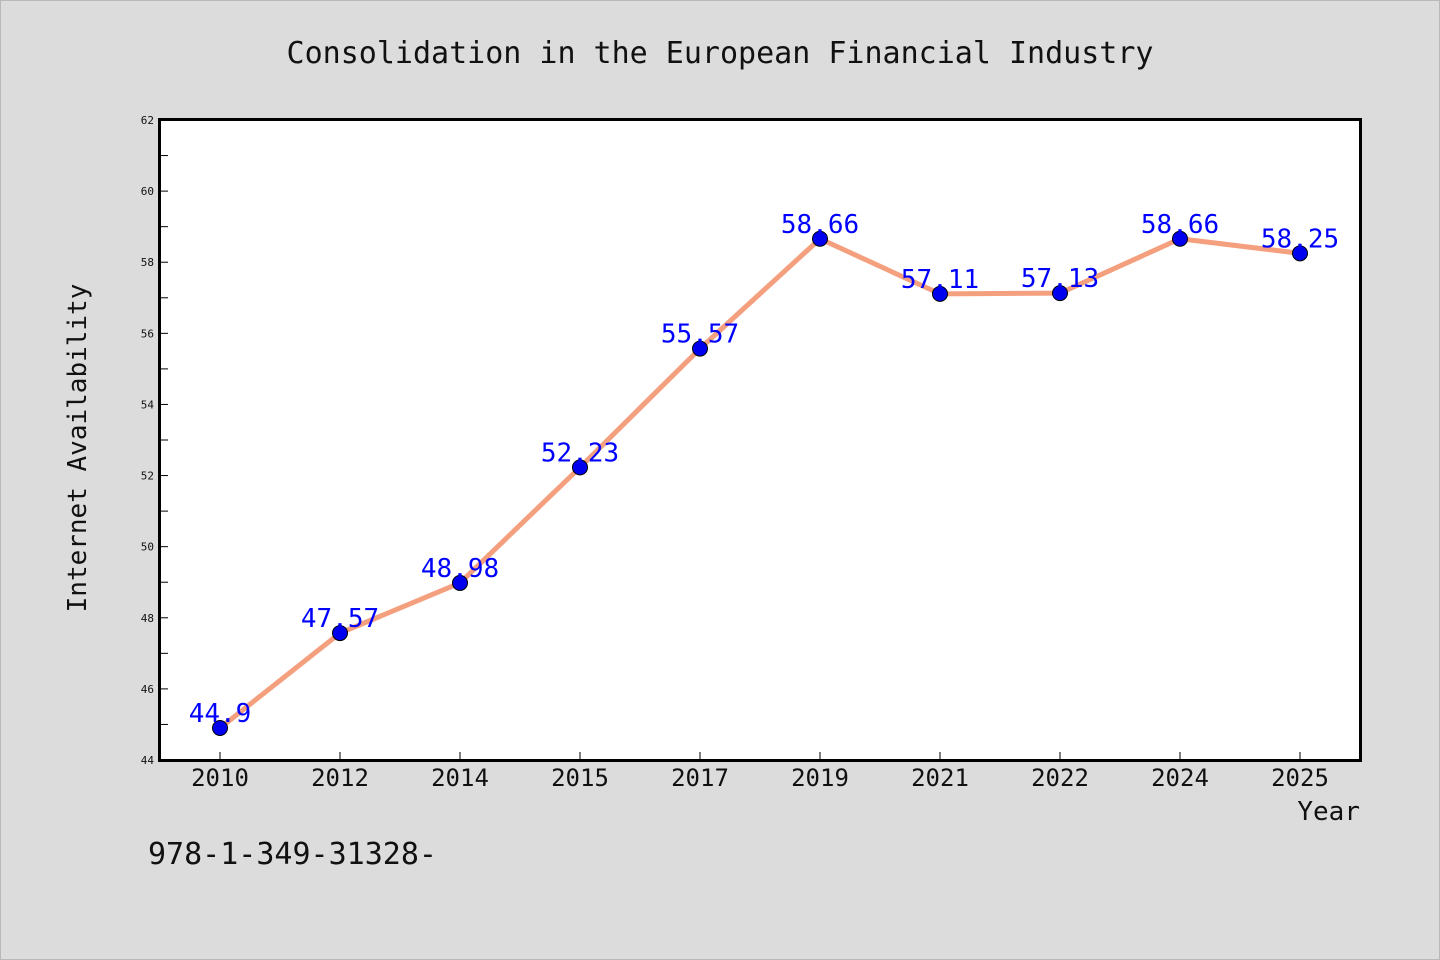 Image resolution: width=1440 pixels, height=960 pixels. What do you see at coordinates (940, 778) in the screenshot?
I see `x-tick-label: 2021` at bounding box center [940, 778].